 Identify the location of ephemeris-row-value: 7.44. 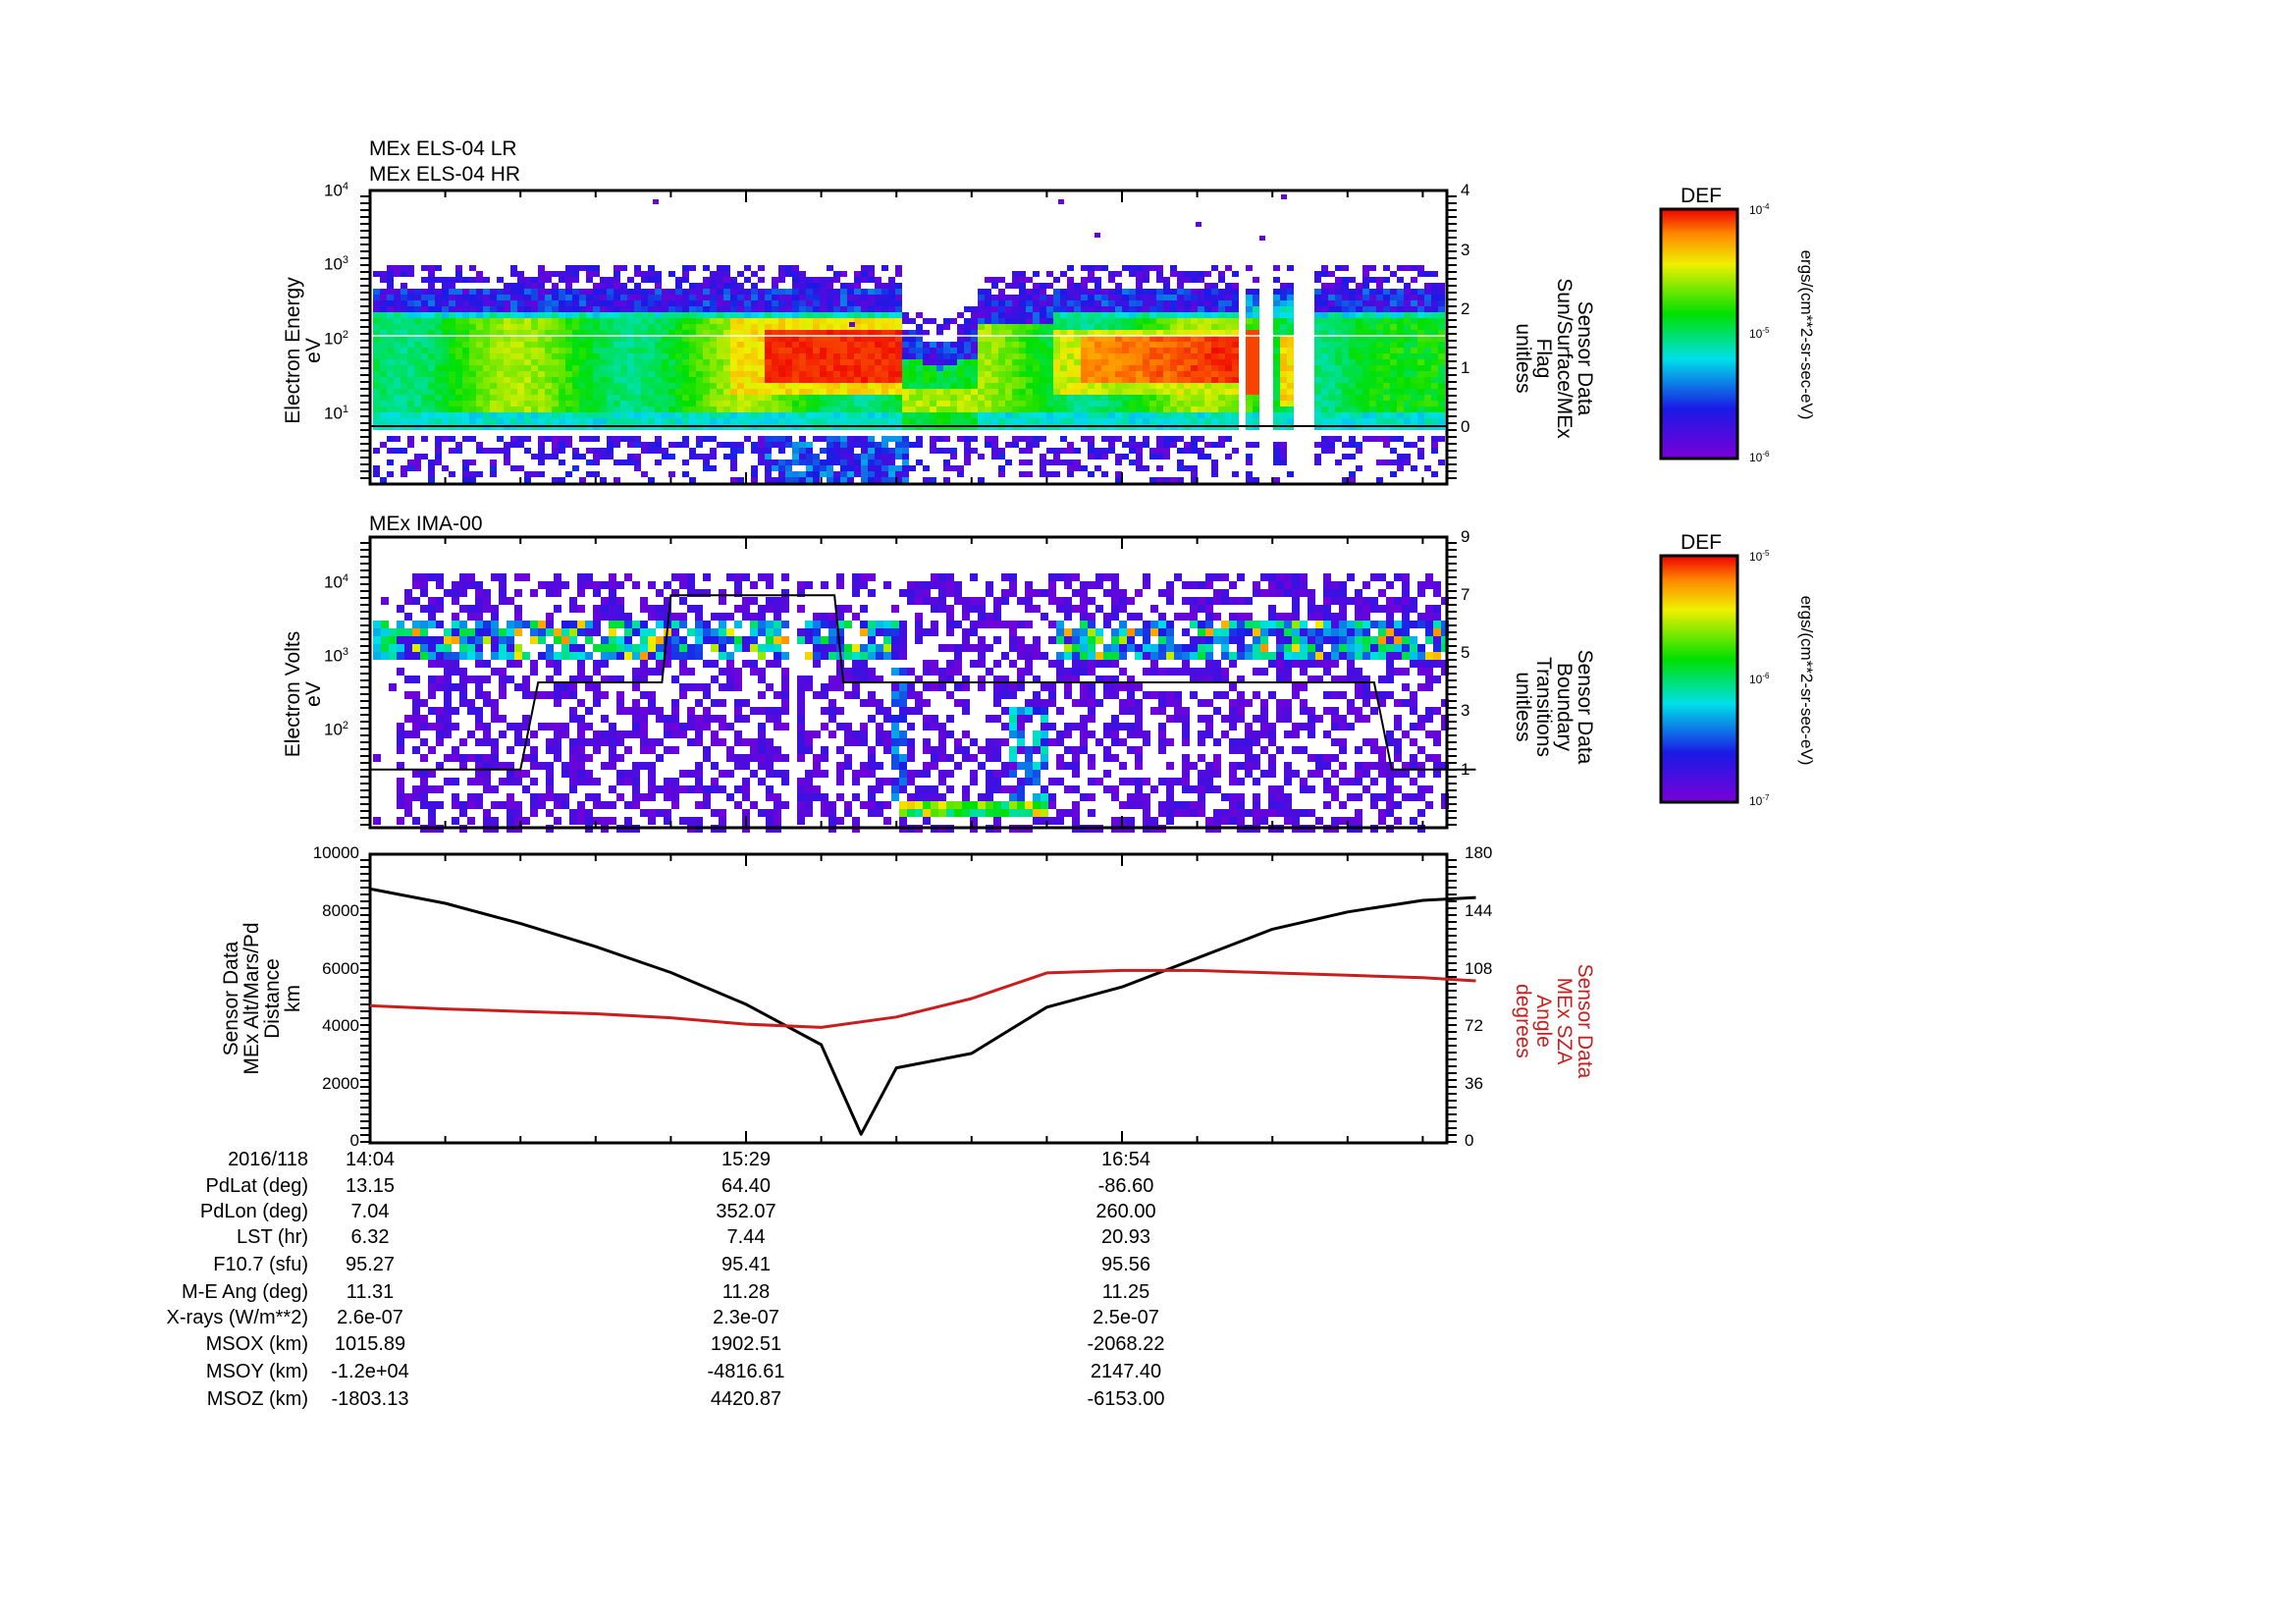
(746, 1237).